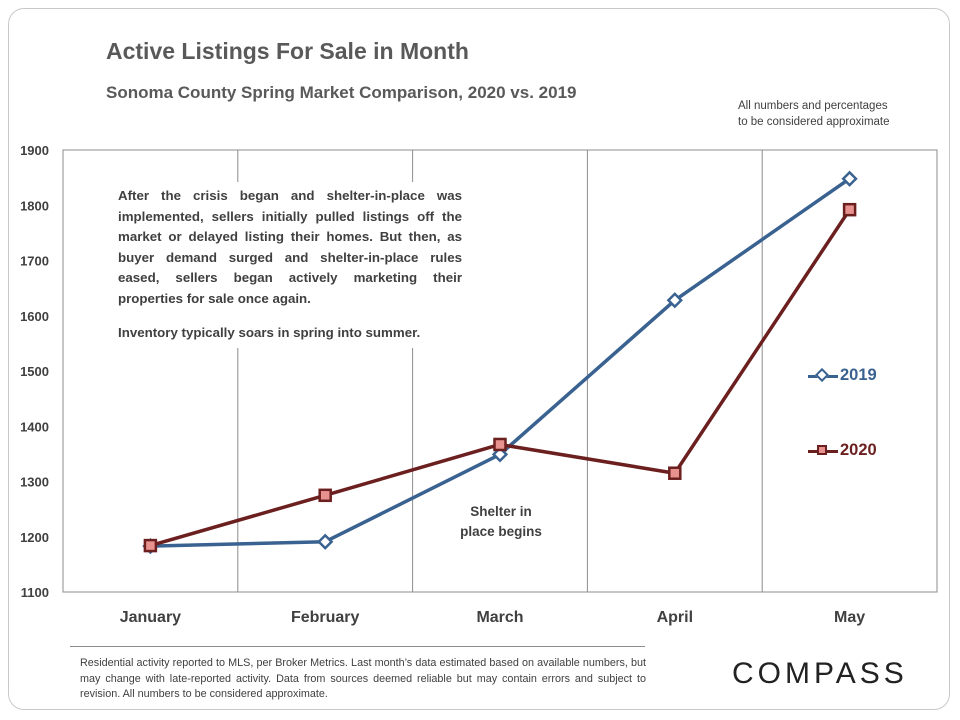 The width and height of the screenshot is (960, 720). Describe the element at coordinates (34, 371) in the screenshot. I see `y-tick-label: 1500` at that location.